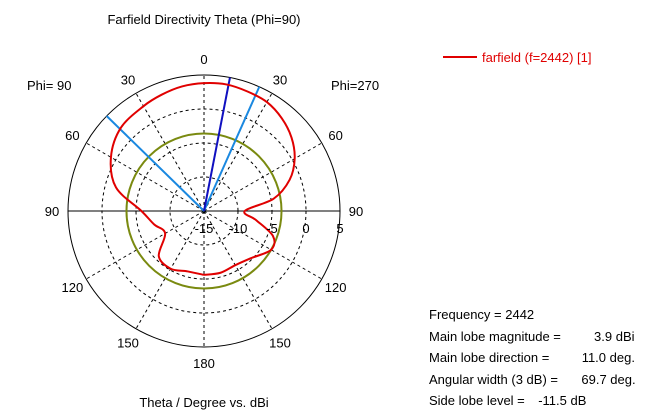 The height and width of the screenshot is (419, 661). I want to click on phi-right-label: Phi=270, so click(355, 85).